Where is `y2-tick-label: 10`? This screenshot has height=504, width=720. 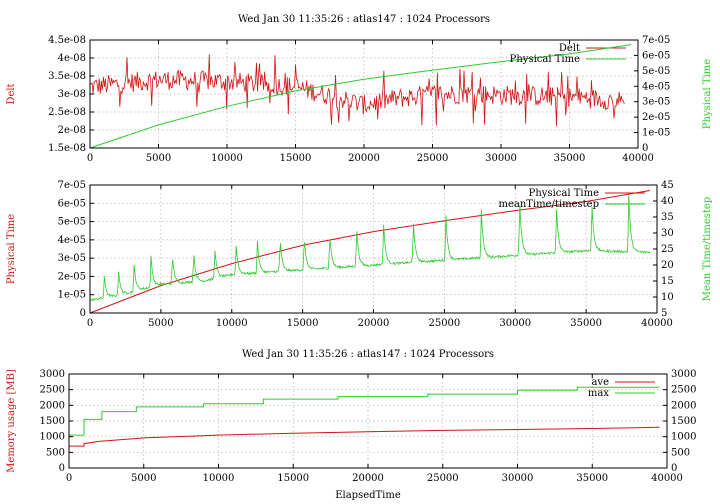
y2-tick-label: 10 is located at coordinates (667, 297).